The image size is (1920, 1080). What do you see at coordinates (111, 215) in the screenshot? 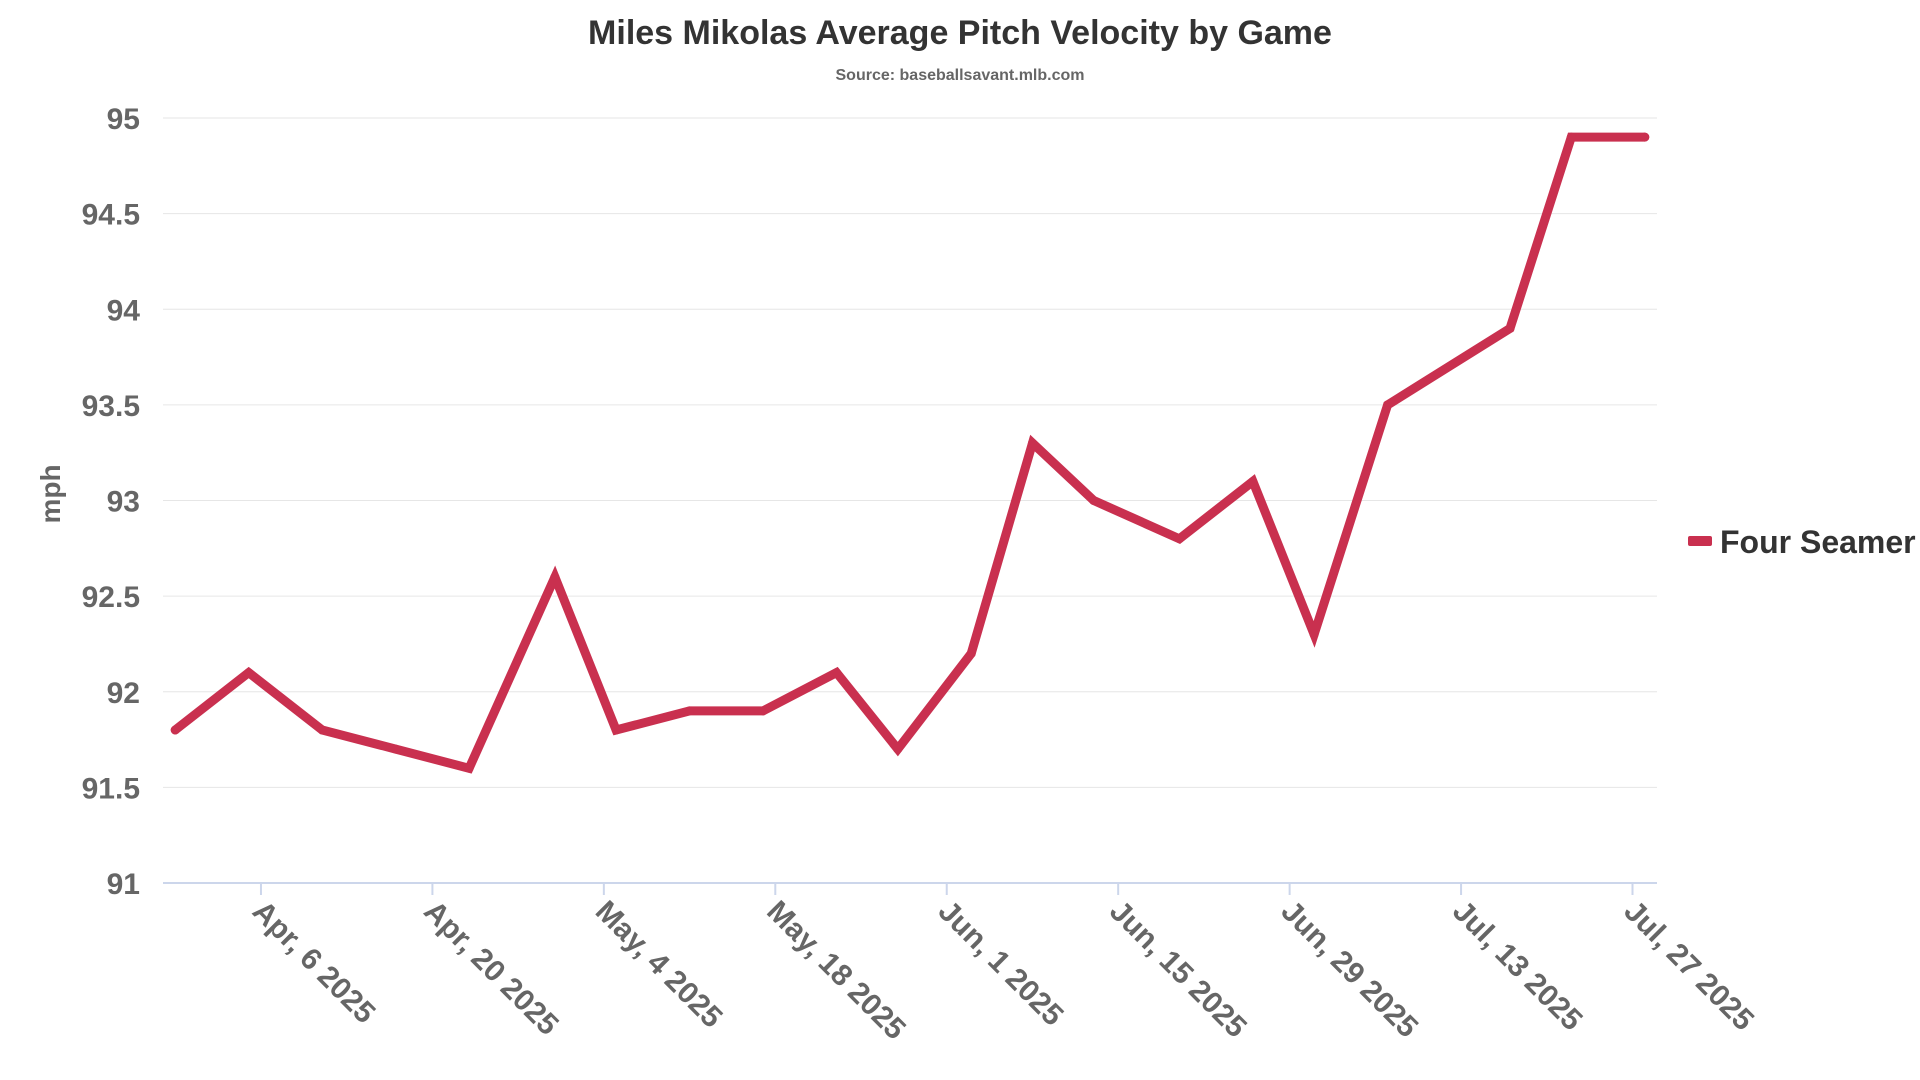
I see `y-tick-label: 94.5` at bounding box center [111, 215].